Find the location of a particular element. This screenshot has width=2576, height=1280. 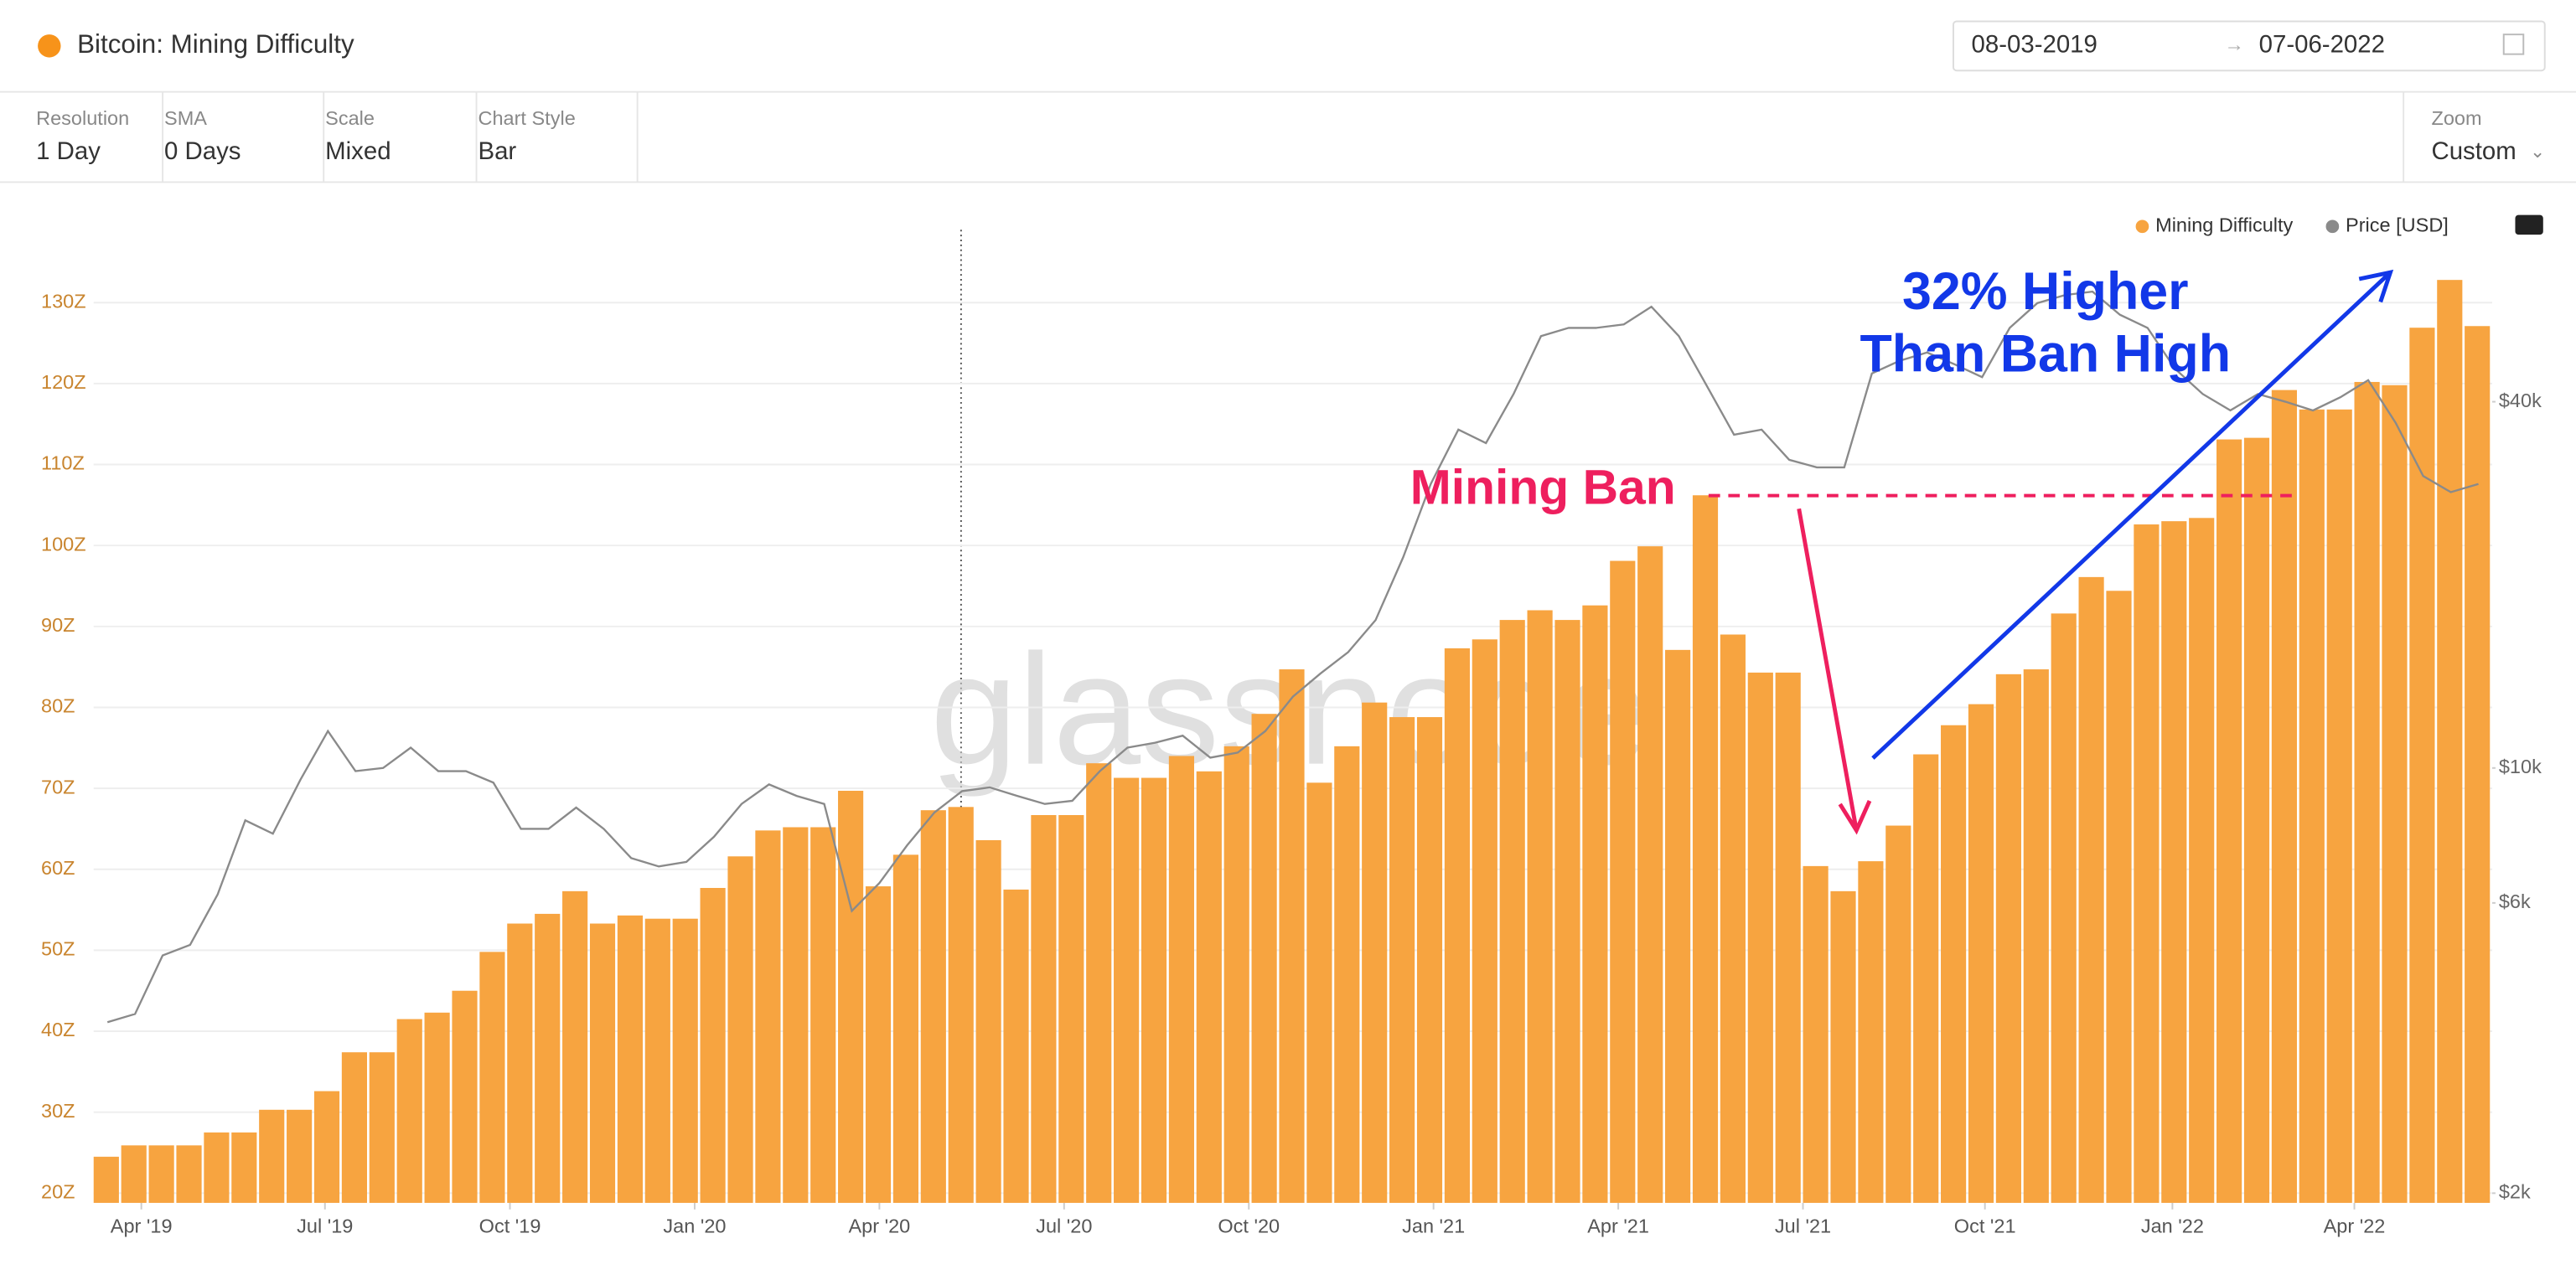

y-tick-label: 110Z is located at coordinates (63, 463).